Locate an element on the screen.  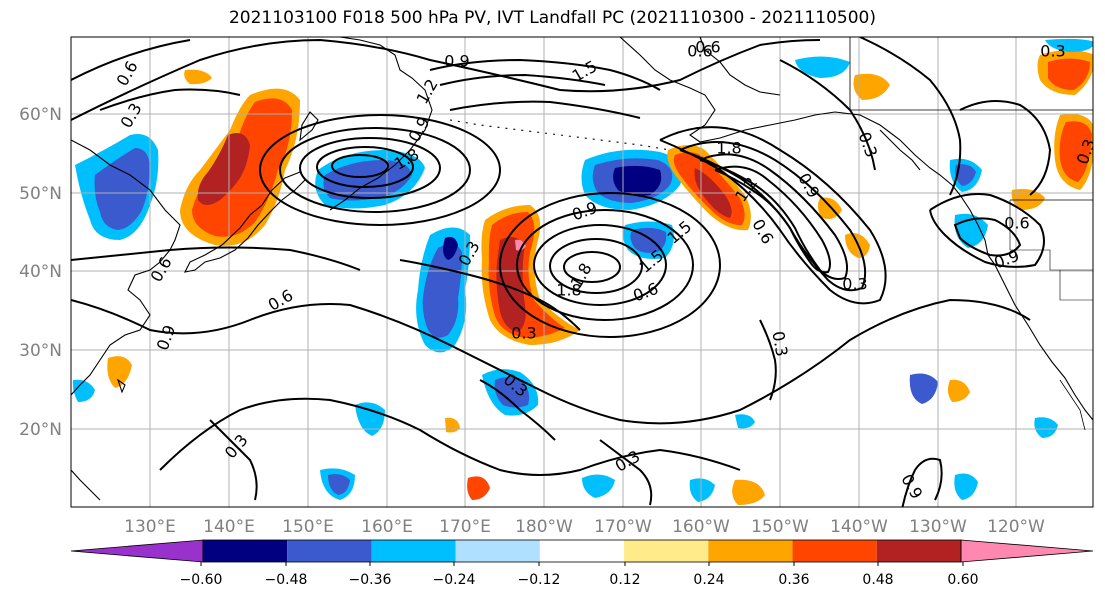
latitude-labels: 60°N 50°N 40°N 30°N 20°N is located at coordinates (40, 272).